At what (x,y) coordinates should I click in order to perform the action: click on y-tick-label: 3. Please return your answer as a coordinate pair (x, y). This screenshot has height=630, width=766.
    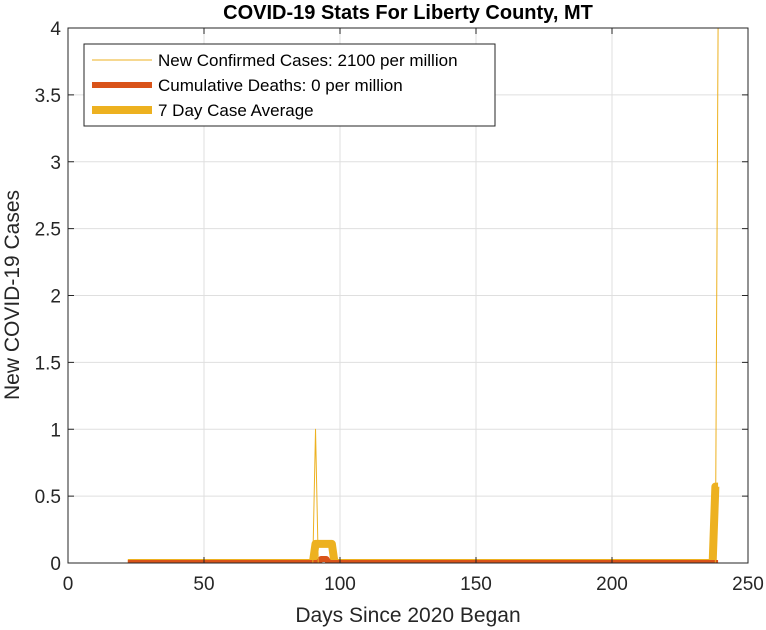
    Looking at the image, I should click on (55, 163).